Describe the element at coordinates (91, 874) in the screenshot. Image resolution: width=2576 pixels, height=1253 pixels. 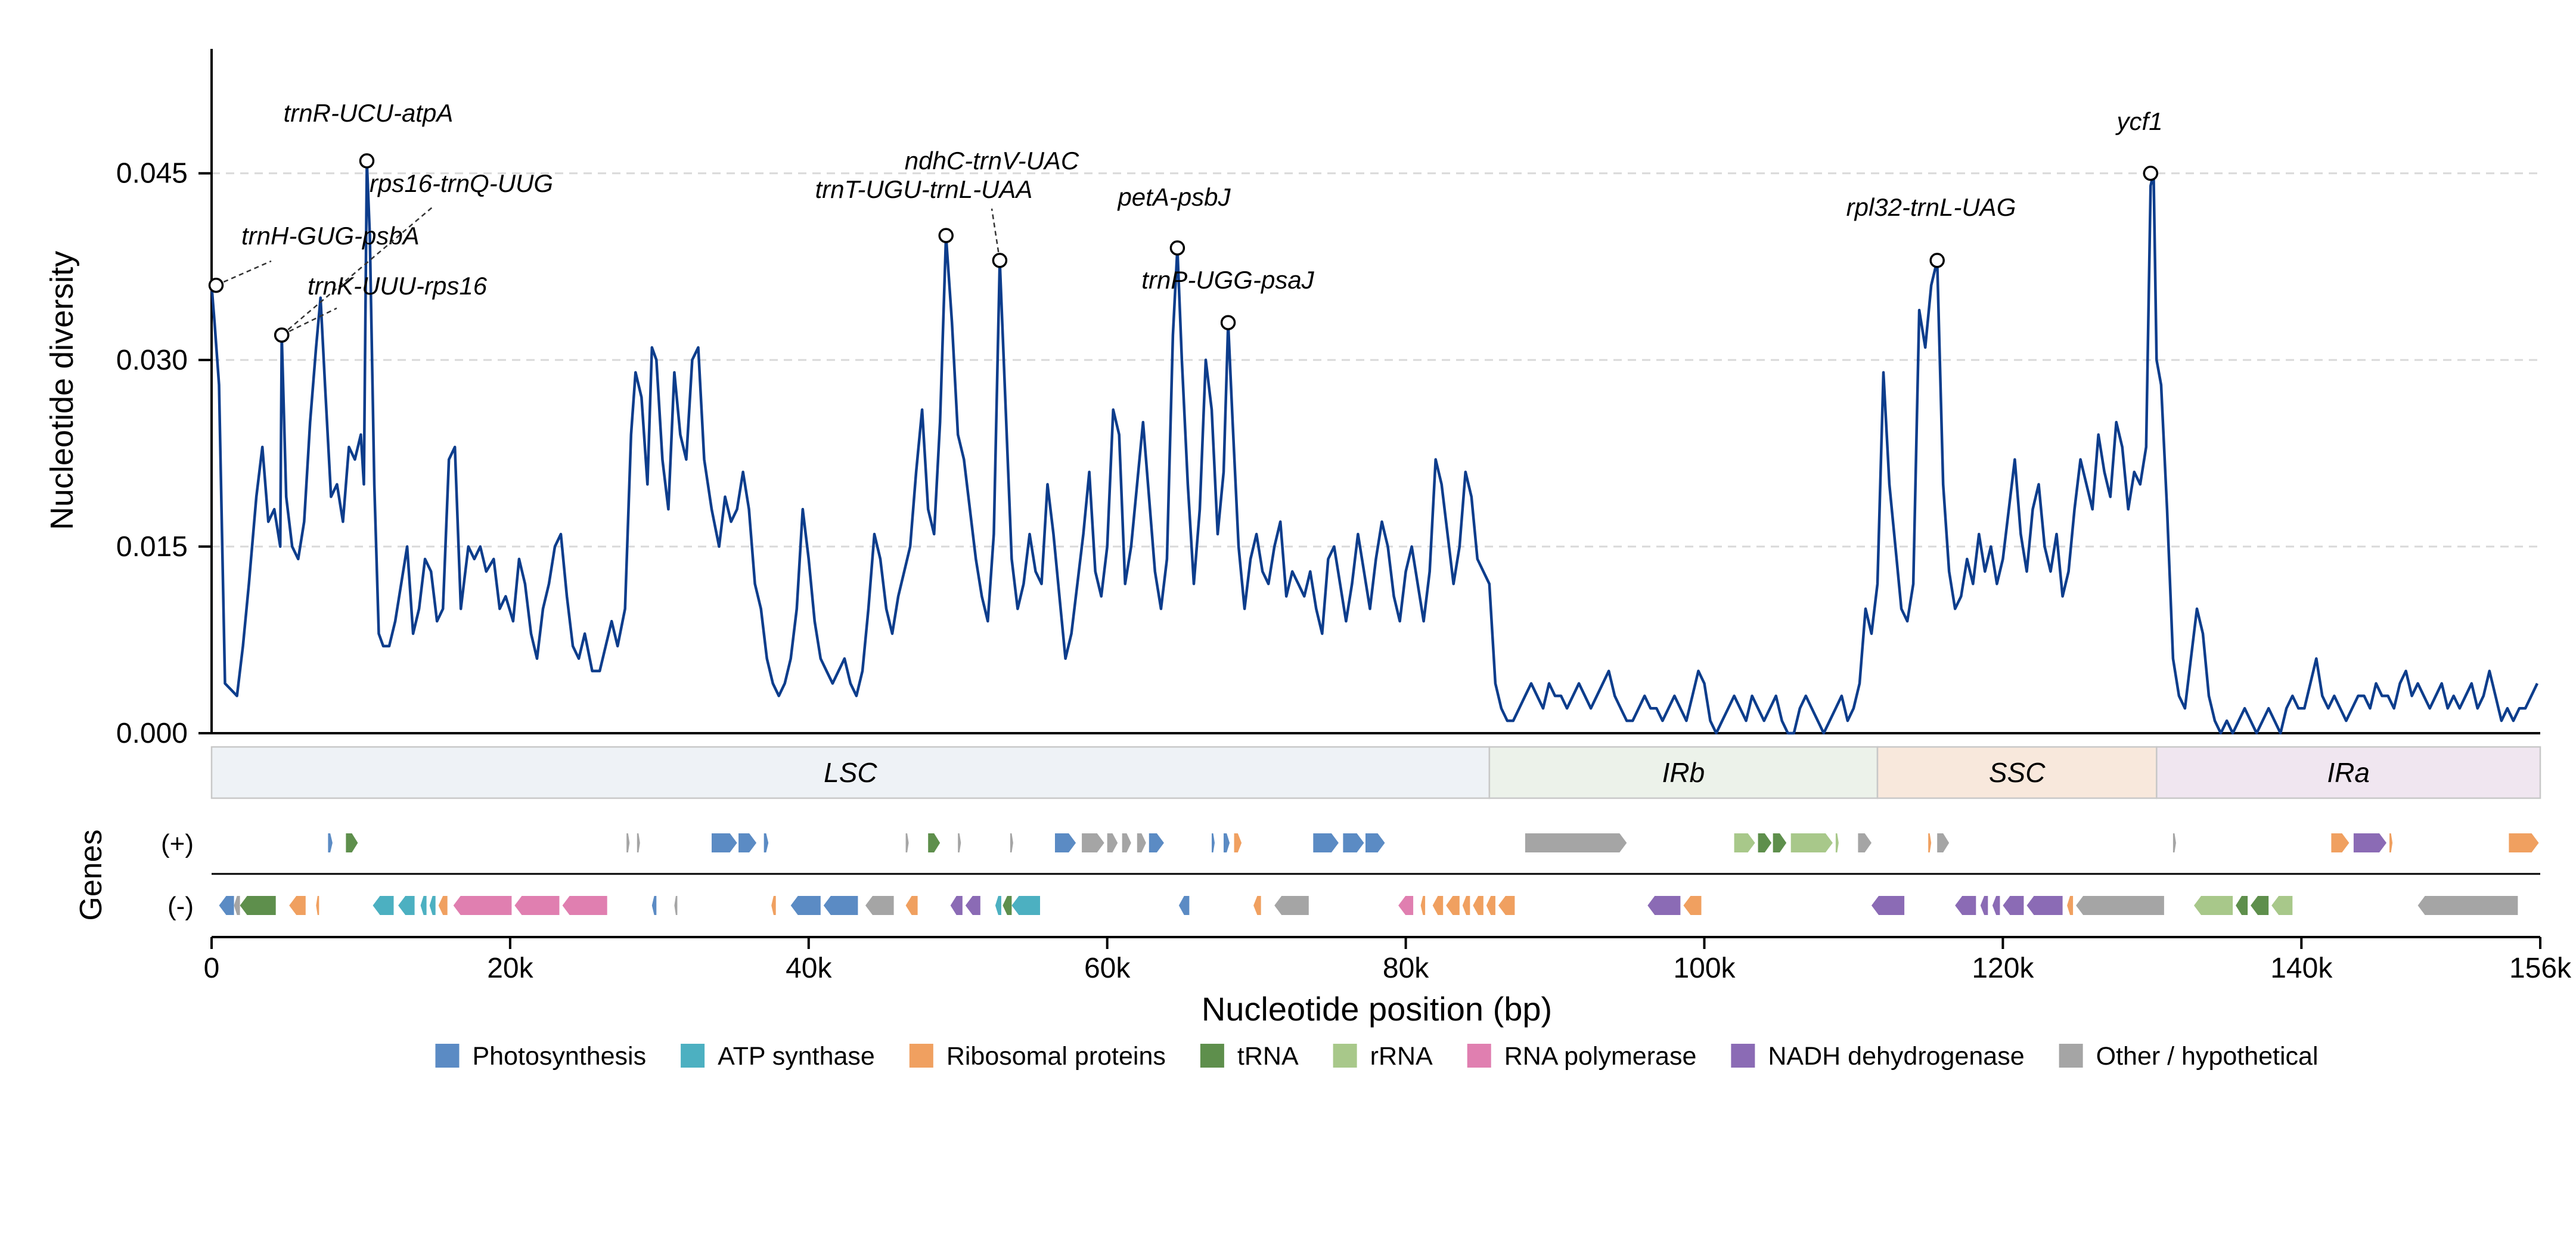
I see `genes-track-label: Genes` at that location.